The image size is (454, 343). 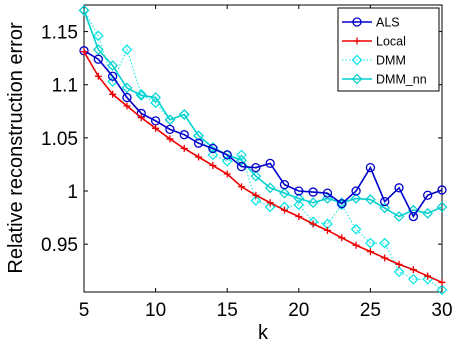 What do you see at coordinates (401, 80) in the screenshot?
I see `legend-label: DMM_nn` at bounding box center [401, 80].